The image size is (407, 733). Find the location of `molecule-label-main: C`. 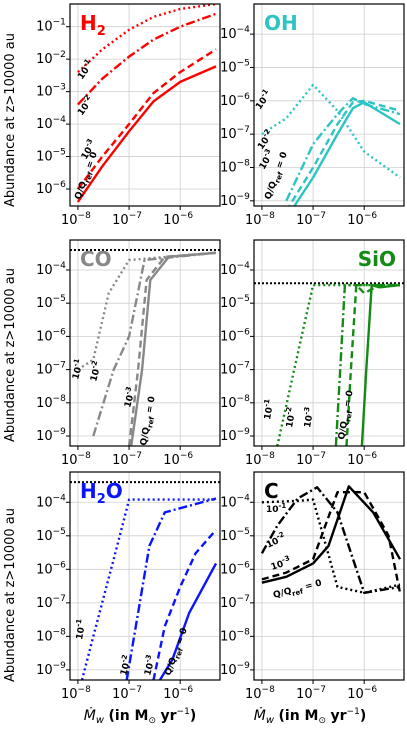

molecule-label-main: C is located at coordinates (271, 491).